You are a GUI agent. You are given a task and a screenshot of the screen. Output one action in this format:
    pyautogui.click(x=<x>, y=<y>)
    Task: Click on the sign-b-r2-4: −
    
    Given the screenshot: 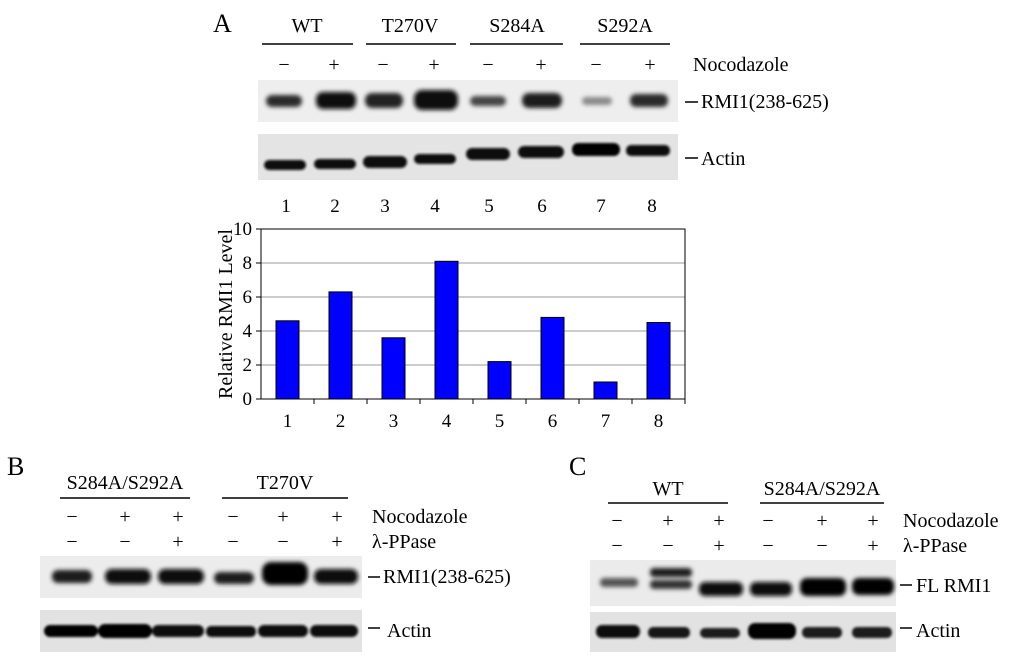 What is the action you would take?
    pyautogui.click(x=232, y=542)
    